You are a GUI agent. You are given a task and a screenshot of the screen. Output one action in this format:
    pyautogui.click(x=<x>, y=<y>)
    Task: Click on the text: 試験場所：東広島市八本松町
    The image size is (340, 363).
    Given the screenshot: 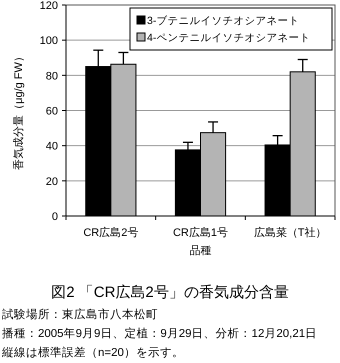 What is the action you would take?
    pyautogui.click(x=80, y=314)
    